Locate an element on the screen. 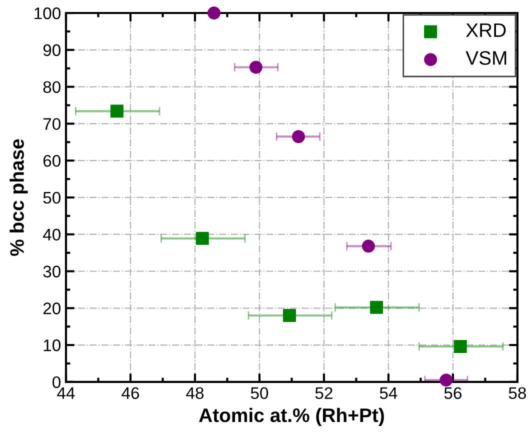 This screenshot has height=434, width=528. y-tick-label: 60 is located at coordinates (51, 160).